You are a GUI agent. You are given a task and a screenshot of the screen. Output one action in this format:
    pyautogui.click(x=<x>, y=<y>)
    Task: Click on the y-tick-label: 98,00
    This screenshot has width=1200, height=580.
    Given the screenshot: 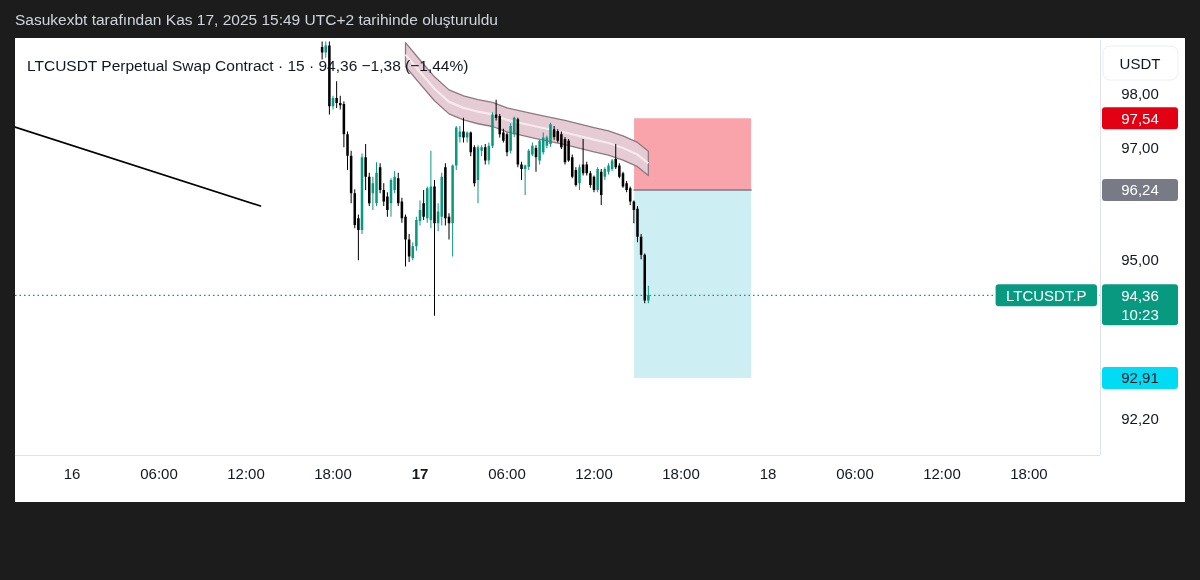 What is the action you would take?
    pyautogui.click(x=1140, y=93)
    